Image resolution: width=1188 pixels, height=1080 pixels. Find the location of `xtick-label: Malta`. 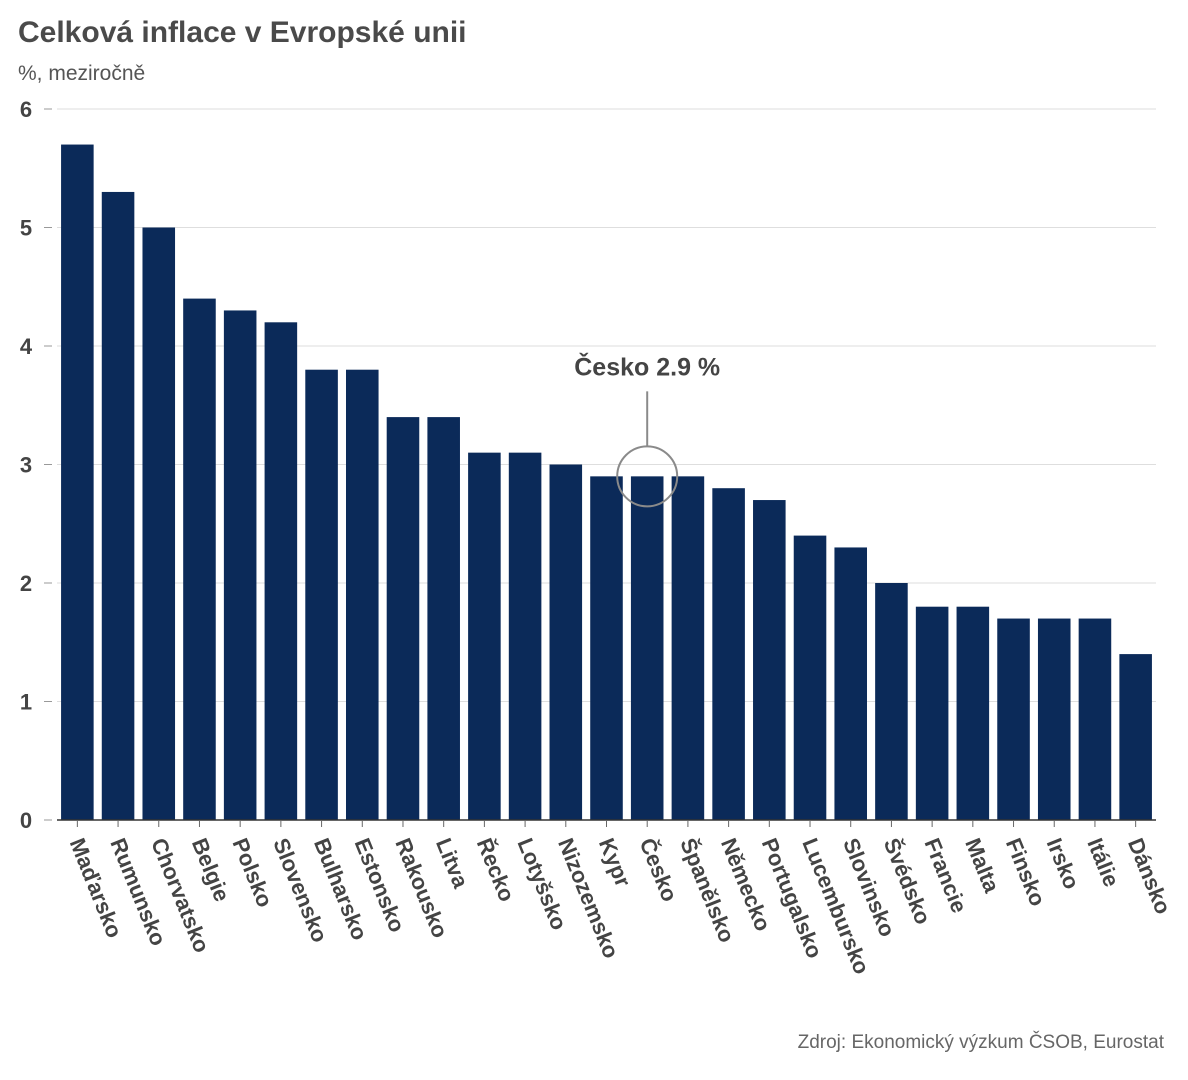

xtick-label: Malta is located at coordinates (982, 866).